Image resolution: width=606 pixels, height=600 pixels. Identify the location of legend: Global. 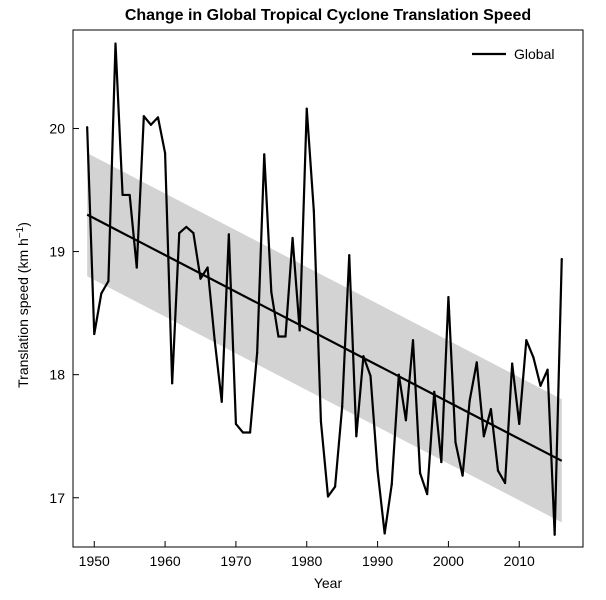
(513, 54).